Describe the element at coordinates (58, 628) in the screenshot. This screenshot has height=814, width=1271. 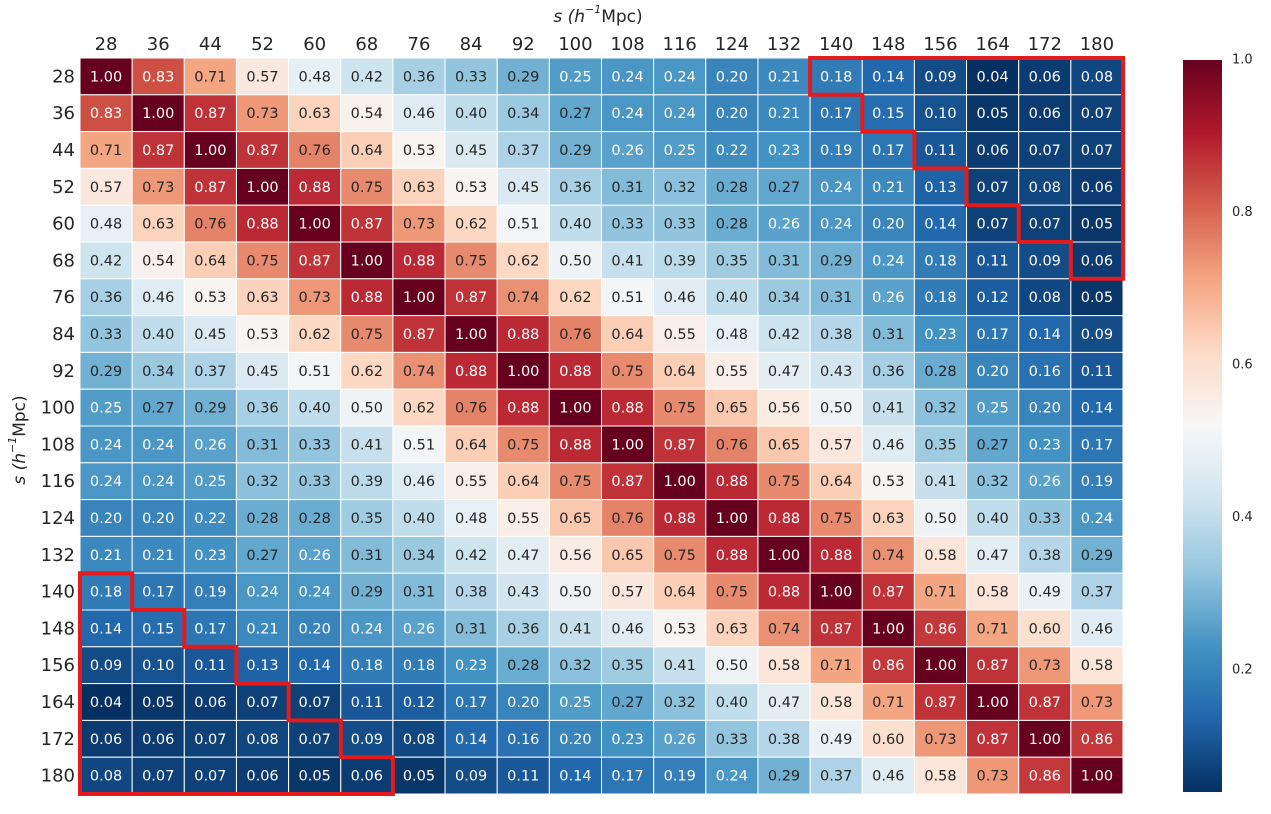
I see `y-tick-label: 148` at that location.